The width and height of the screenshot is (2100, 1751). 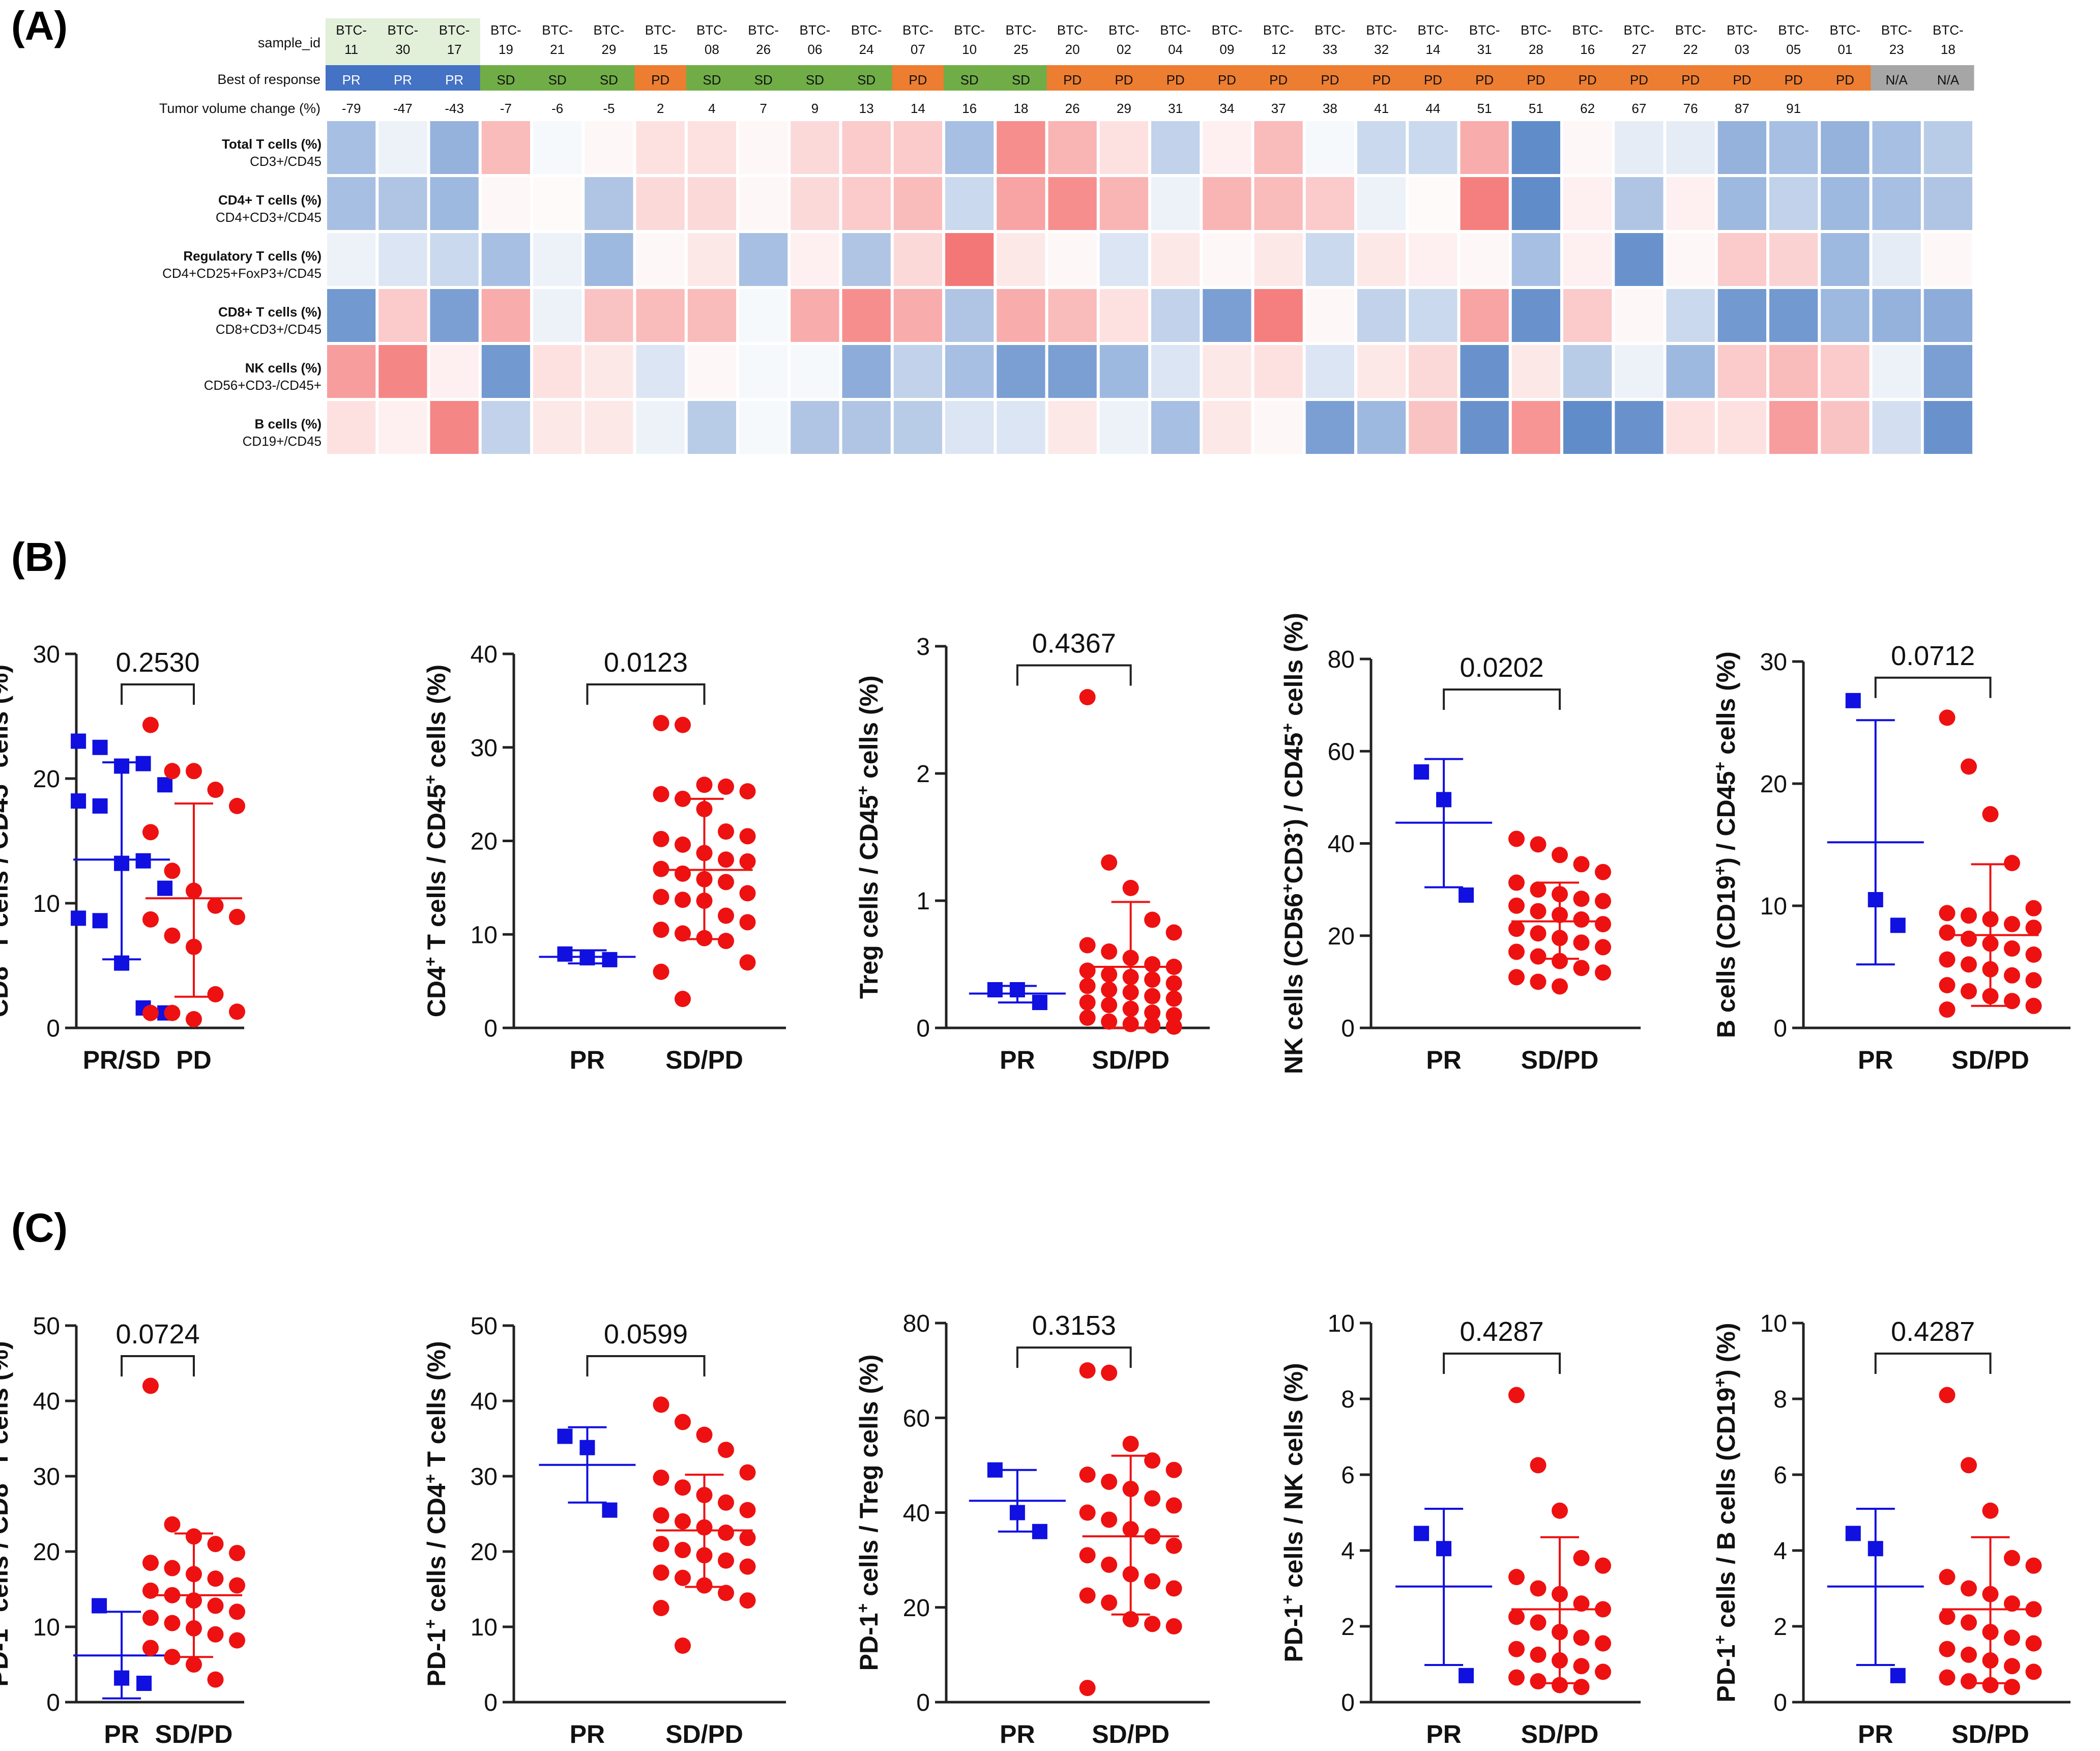 I want to click on sample-id: 12, so click(x=1278, y=50).